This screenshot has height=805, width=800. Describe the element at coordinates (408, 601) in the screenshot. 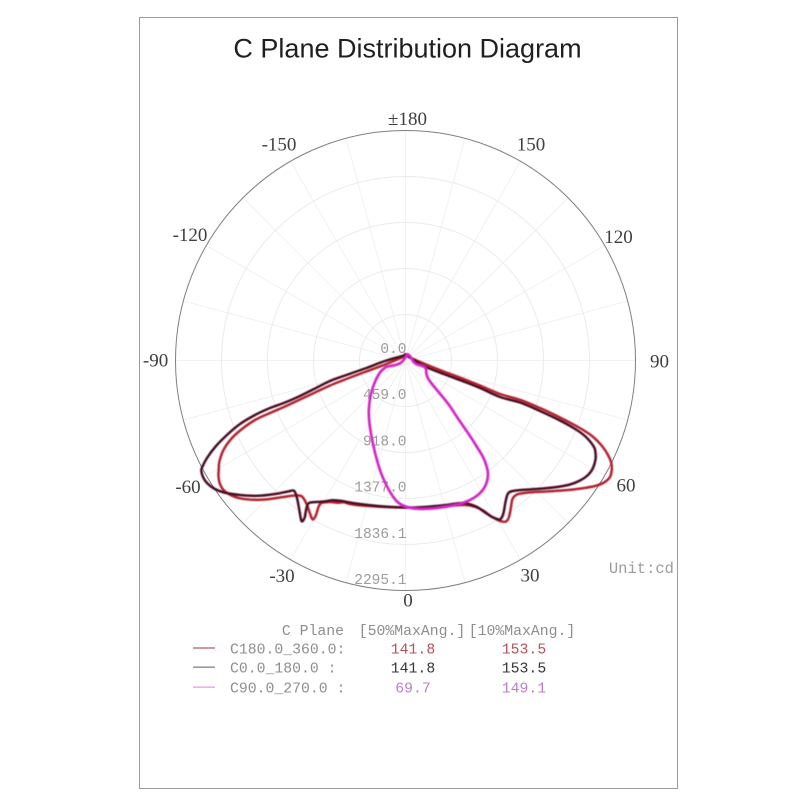

I see `svg-text: 0` at that location.